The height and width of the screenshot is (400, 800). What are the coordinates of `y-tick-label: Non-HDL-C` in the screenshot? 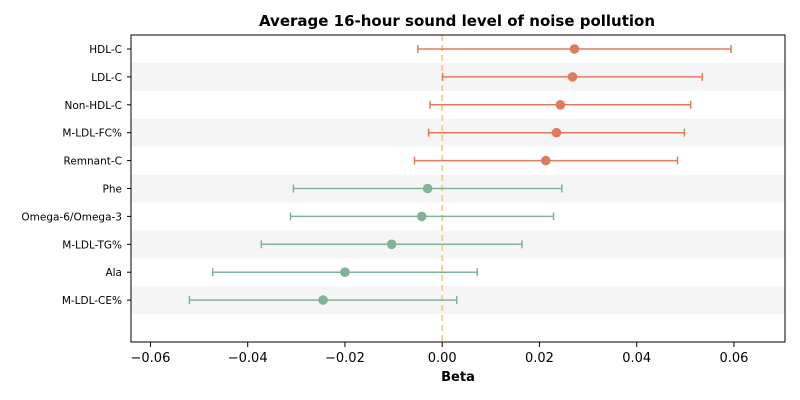 It's located at (94, 106).